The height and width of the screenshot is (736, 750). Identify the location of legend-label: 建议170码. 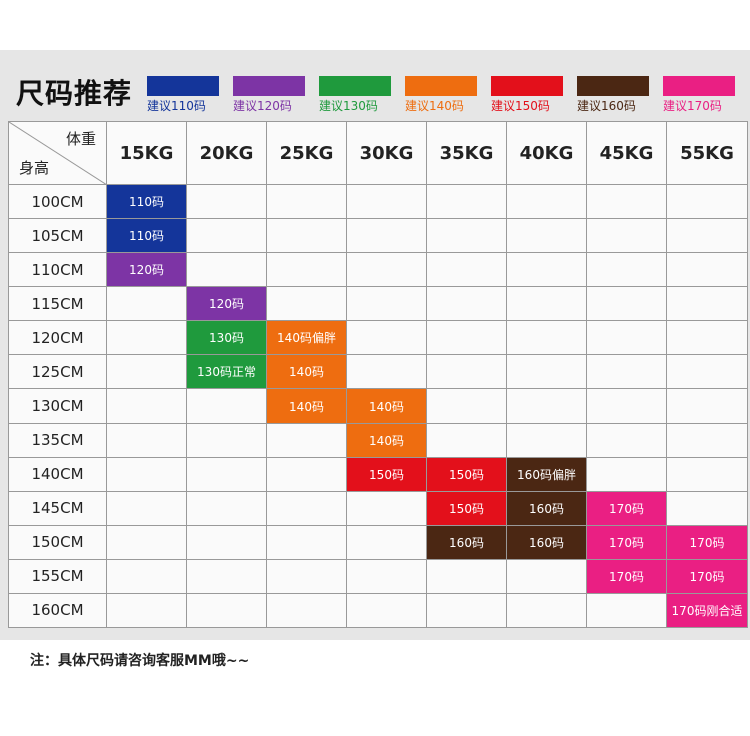
(692, 106).